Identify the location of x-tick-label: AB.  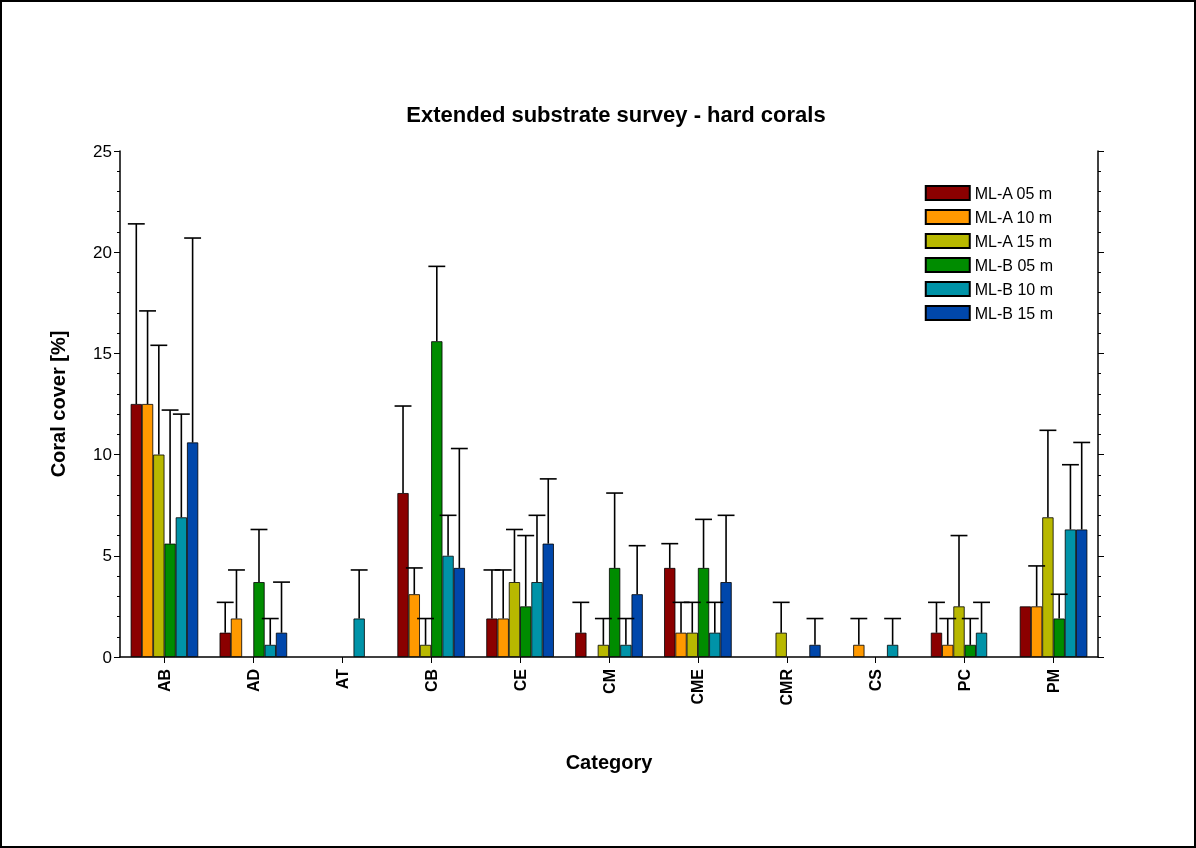
(164, 681).